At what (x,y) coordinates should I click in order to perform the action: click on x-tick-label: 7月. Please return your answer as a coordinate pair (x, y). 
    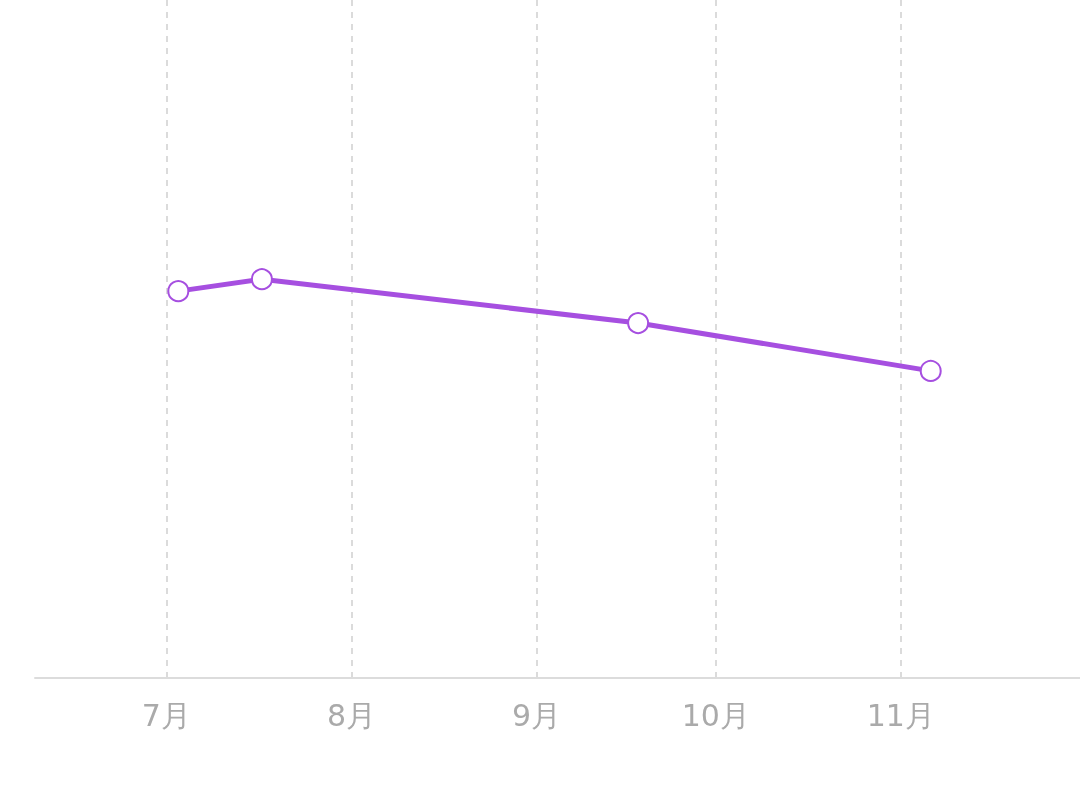
    Looking at the image, I should click on (166, 715).